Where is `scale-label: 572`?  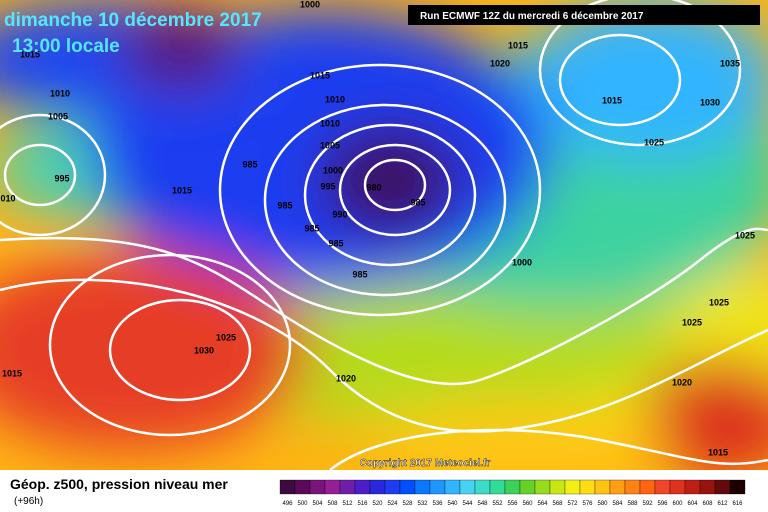 scale-label: 572 is located at coordinates (572, 504).